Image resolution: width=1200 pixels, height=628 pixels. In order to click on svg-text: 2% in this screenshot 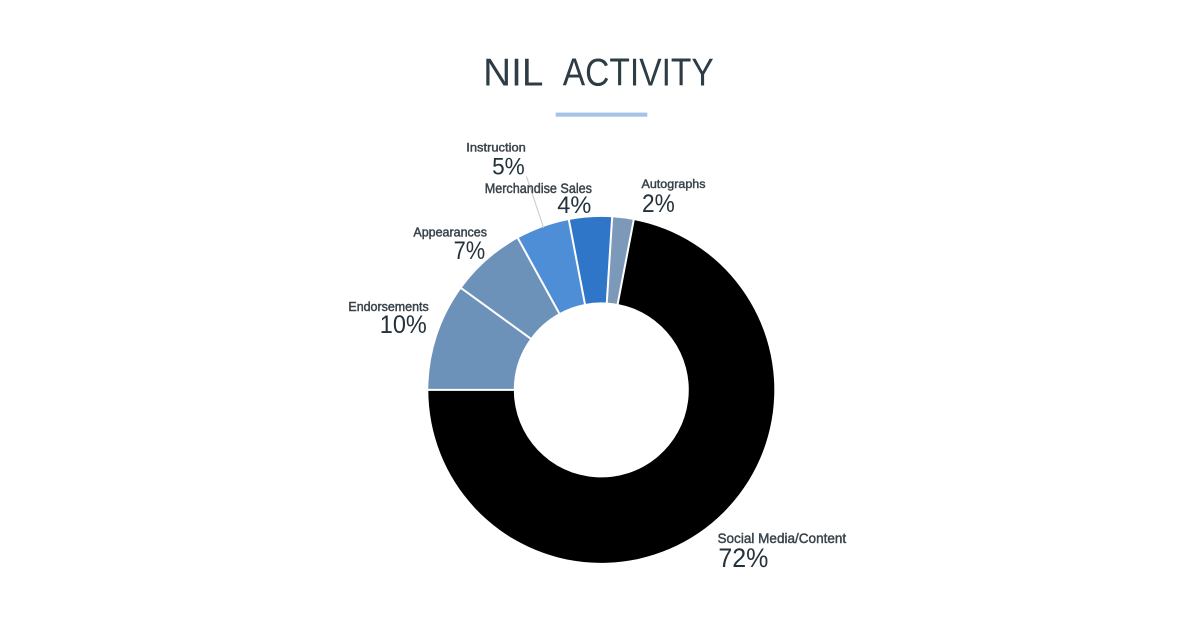, I will do `click(658, 204)`.